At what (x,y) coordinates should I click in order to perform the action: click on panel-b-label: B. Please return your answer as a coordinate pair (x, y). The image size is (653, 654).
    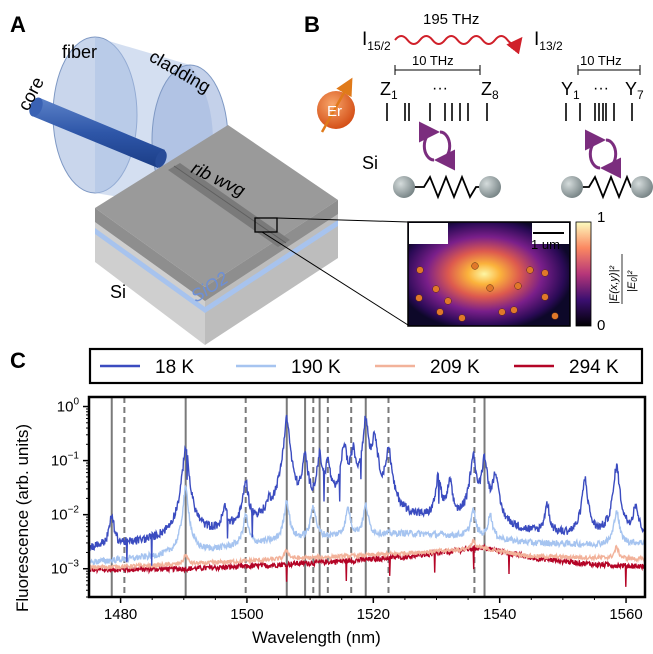
    Looking at the image, I should click on (312, 24).